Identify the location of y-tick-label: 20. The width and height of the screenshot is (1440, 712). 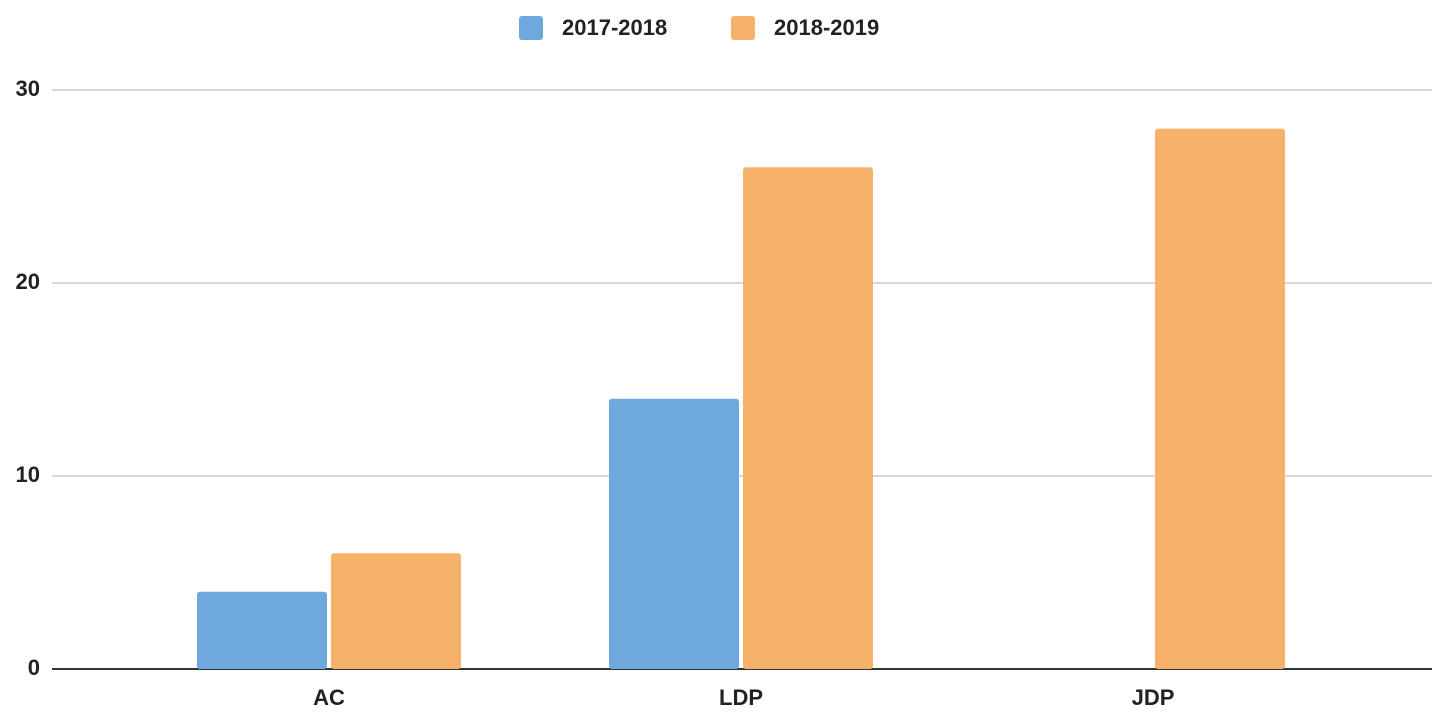
(28, 281).